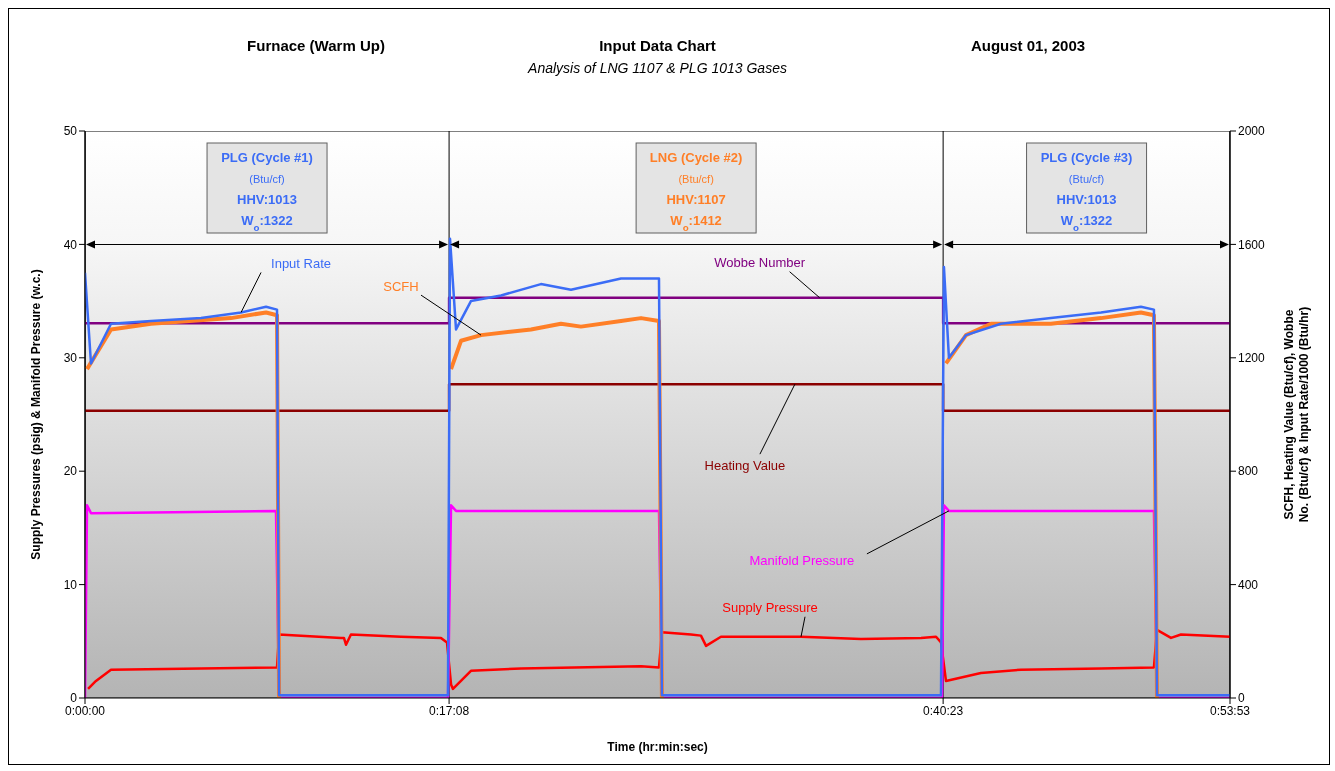 The width and height of the screenshot is (1335, 771). I want to click on text: Input Rate, so click(301, 263).